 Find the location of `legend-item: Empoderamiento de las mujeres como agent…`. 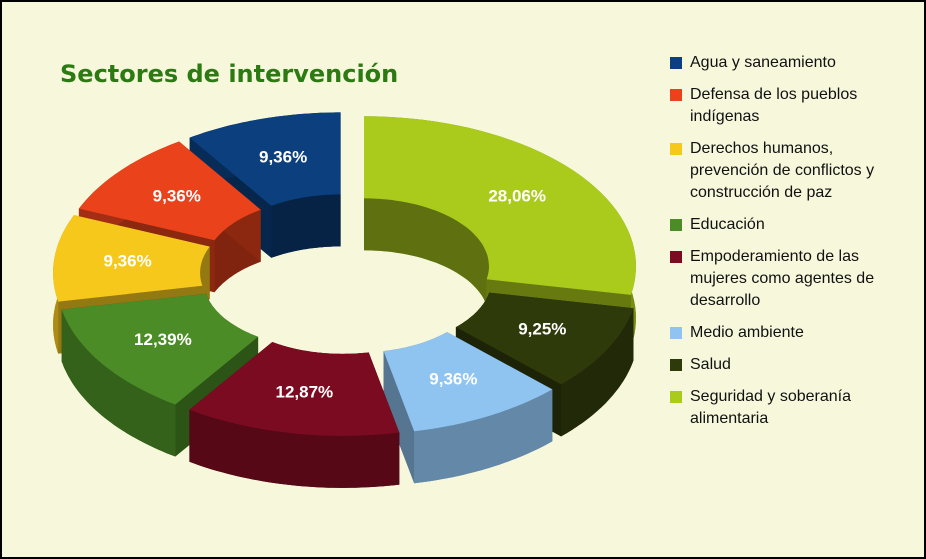

legend-item: Empoderamiento de las mujeres como agent… is located at coordinates (792, 279).